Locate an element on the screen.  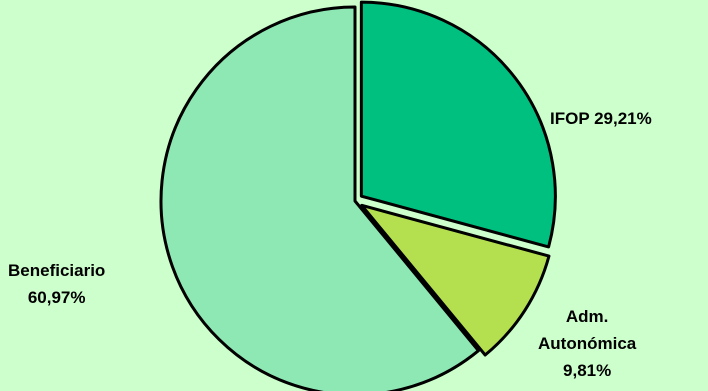
slice-label-ifop: IFOP 29,21% is located at coordinates (601, 118).